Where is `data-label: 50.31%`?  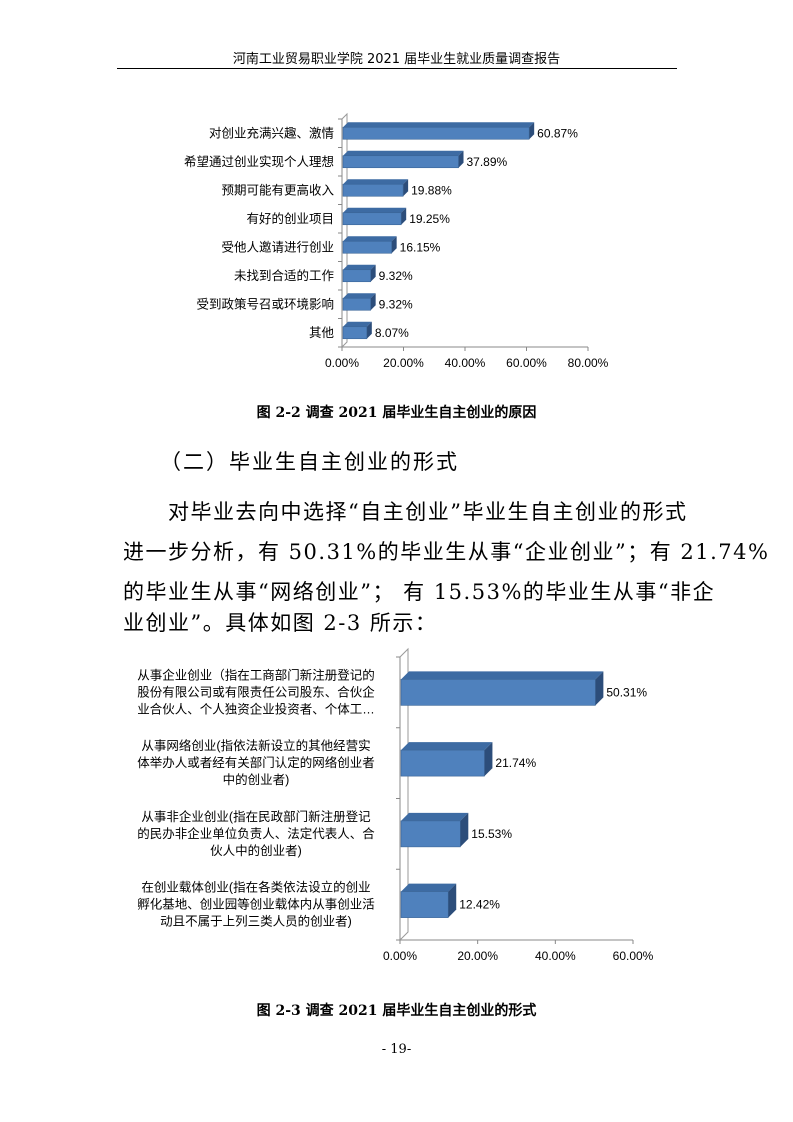 data-label: 50.31% is located at coordinates (626, 692).